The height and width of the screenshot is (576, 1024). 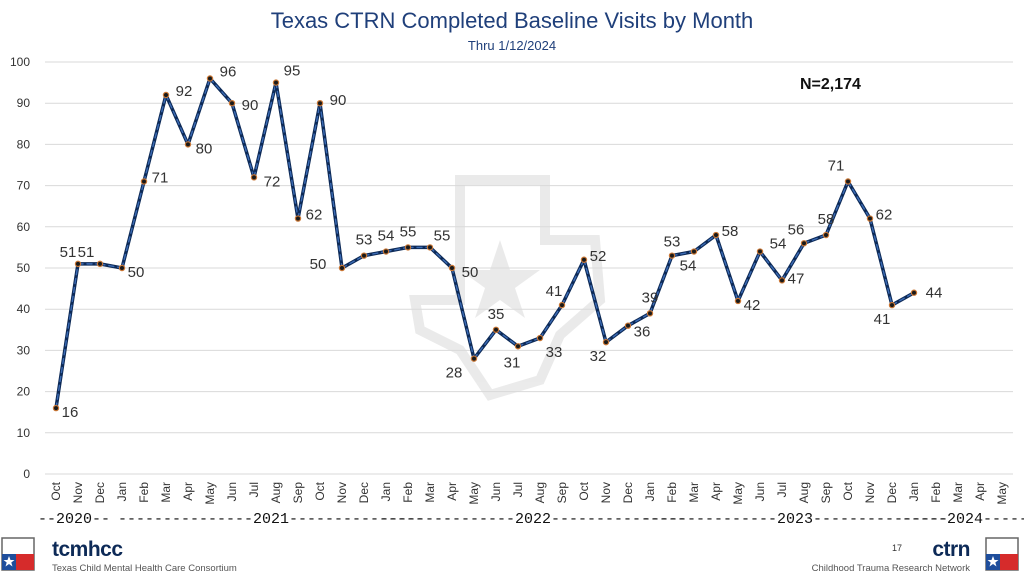 I want to click on texas-flag-icon-right, so click(x=1002, y=554).